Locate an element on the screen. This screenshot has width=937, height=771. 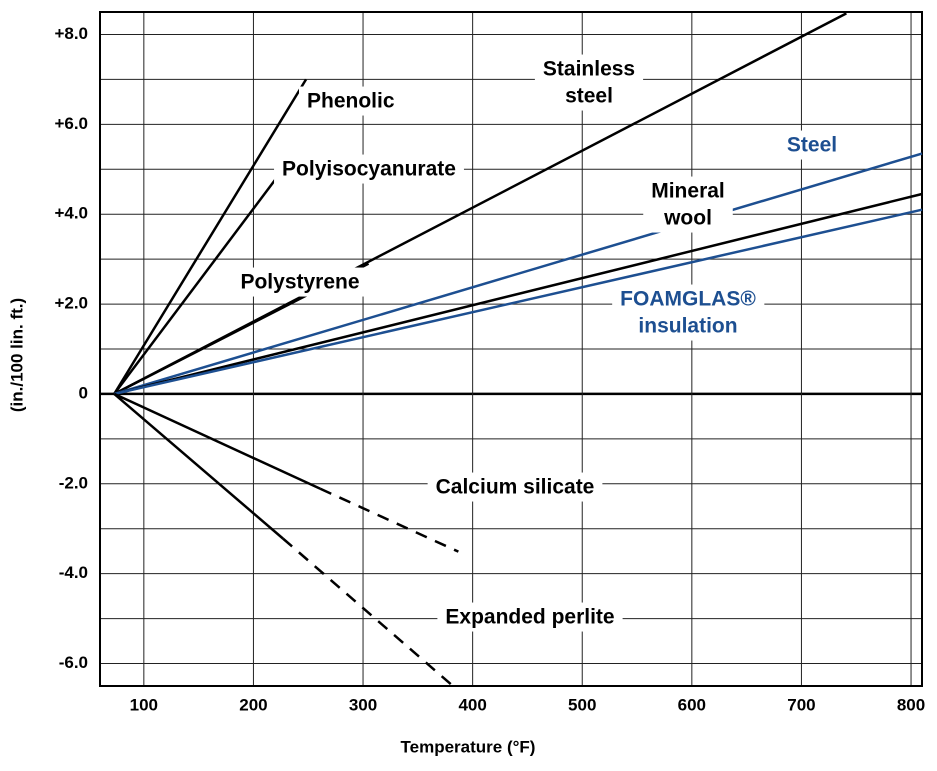
series-label: Mineral is located at coordinates (688, 191).